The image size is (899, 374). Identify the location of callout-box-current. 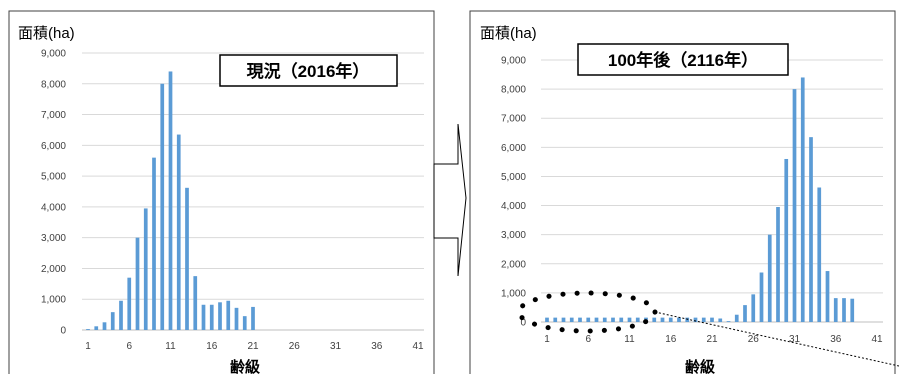
(308, 70).